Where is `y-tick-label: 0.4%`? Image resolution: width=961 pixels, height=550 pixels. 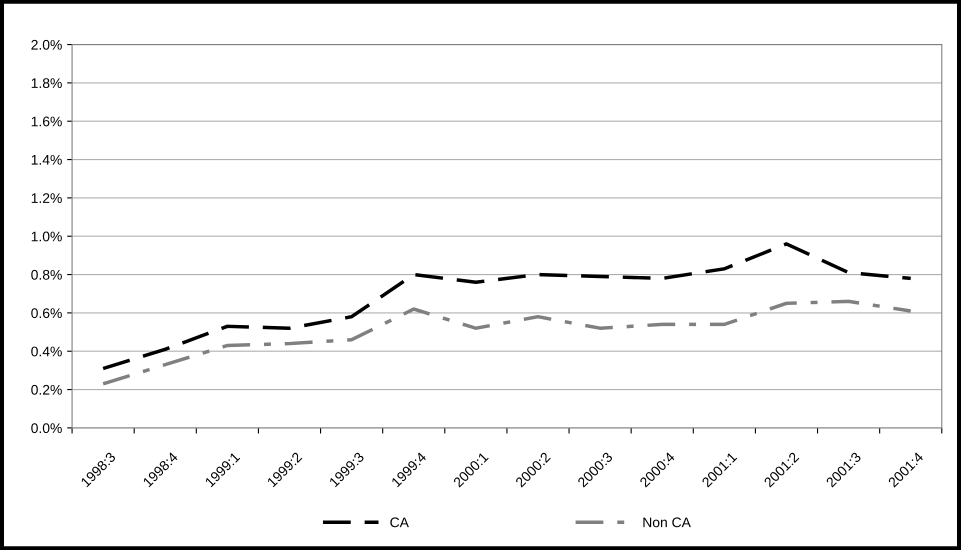 y-tick-label: 0.4% is located at coordinates (46, 351).